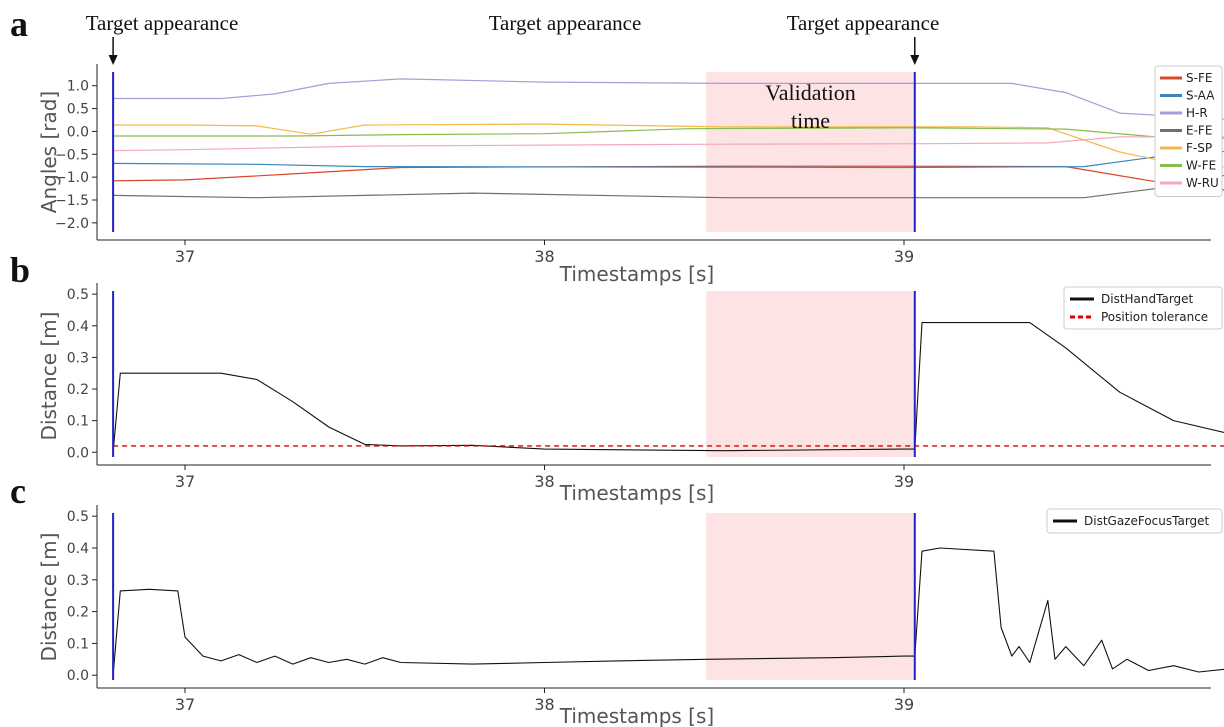 The width and height of the screenshot is (1224, 727). I want to click on panel-letter: c, so click(18, 491).